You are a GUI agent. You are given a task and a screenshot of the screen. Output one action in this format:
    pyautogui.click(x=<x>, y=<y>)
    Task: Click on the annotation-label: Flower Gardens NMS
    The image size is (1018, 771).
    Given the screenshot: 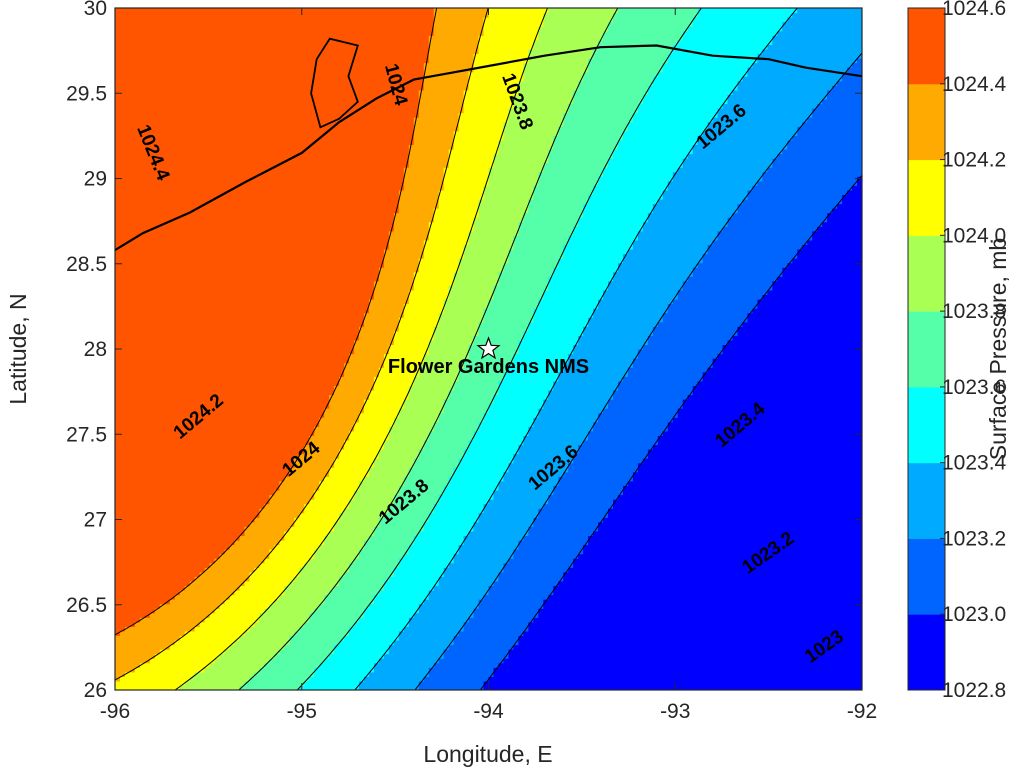 What is the action you would take?
    pyautogui.click(x=488, y=367)
    